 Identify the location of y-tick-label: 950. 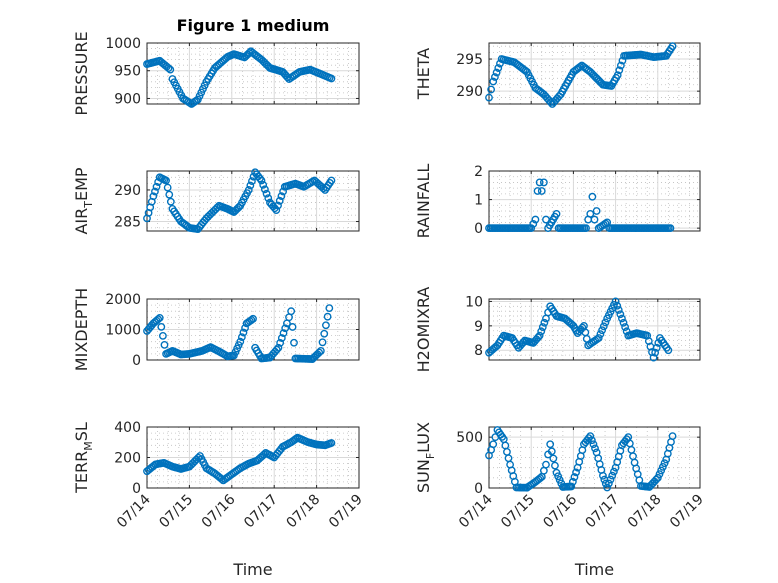
(127, 72).